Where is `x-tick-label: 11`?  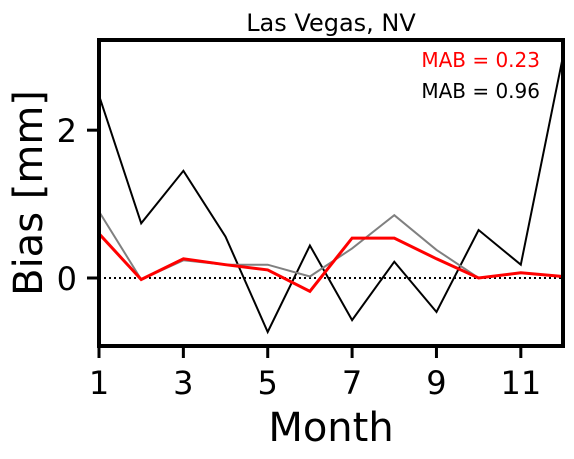 x-tick-label: 11 is located at coordinates (520, 383).